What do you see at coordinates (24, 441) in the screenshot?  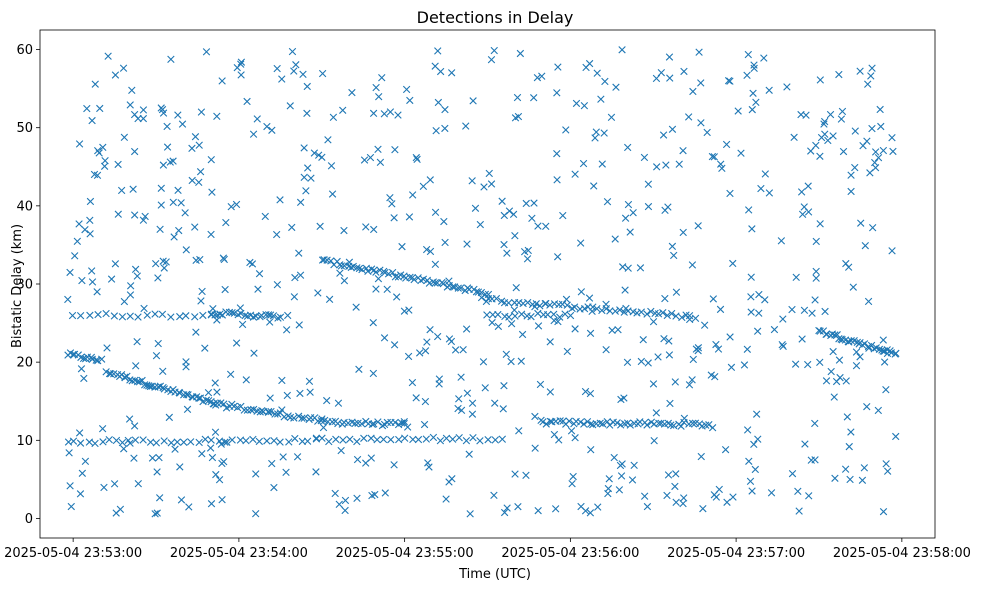 I see `y-tick-label: 10` at bounding box center [24, 441].